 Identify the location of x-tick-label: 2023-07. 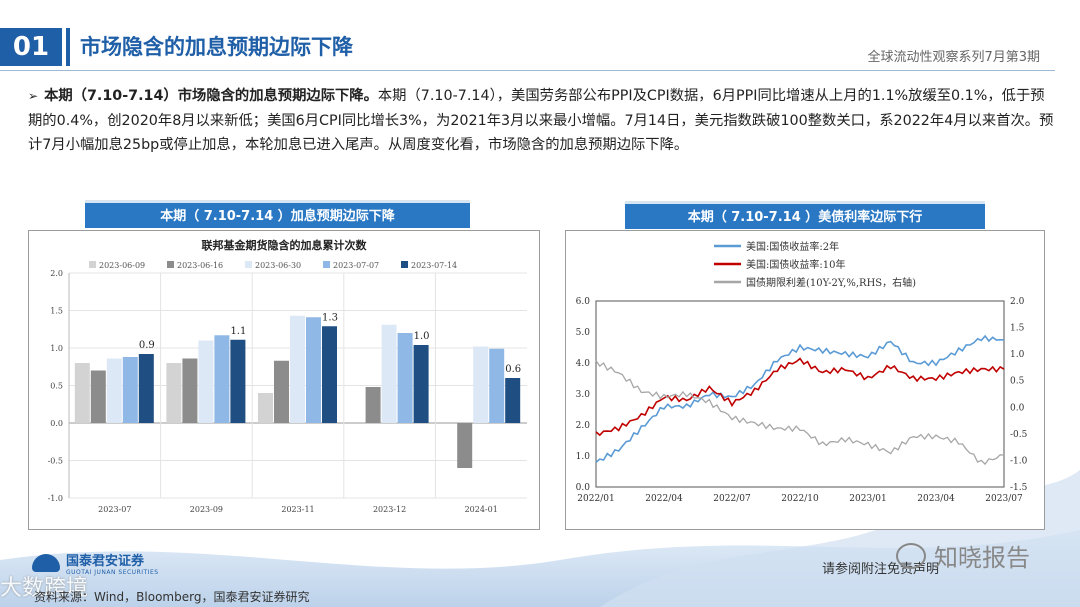
(114, 509).